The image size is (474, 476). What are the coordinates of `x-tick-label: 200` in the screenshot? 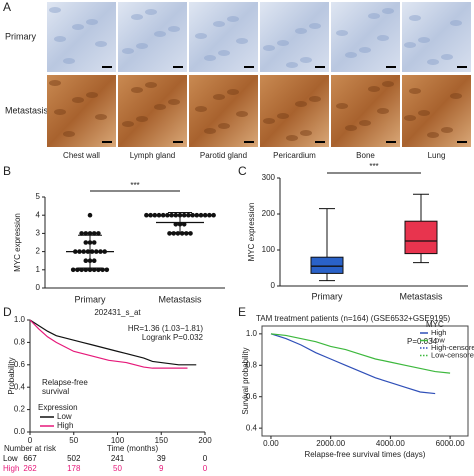 It's located at (205, 440).